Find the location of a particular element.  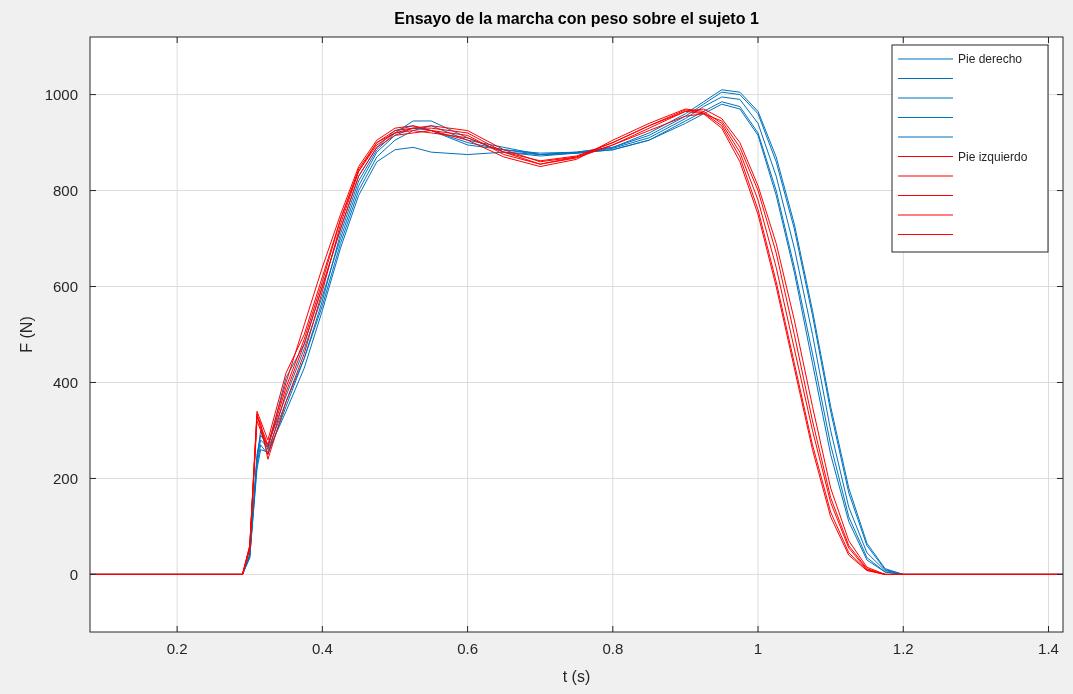

y-tick-label: 600 is located at coordinates (65, 286).